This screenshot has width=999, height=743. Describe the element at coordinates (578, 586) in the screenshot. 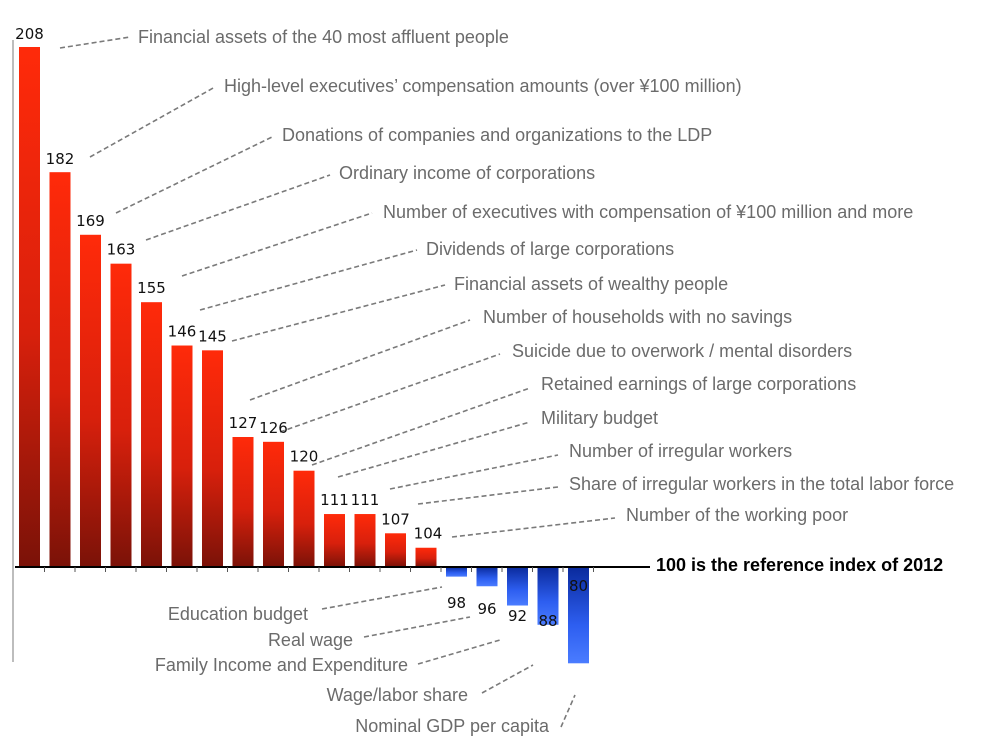

I see `value-label: 80` at that location.